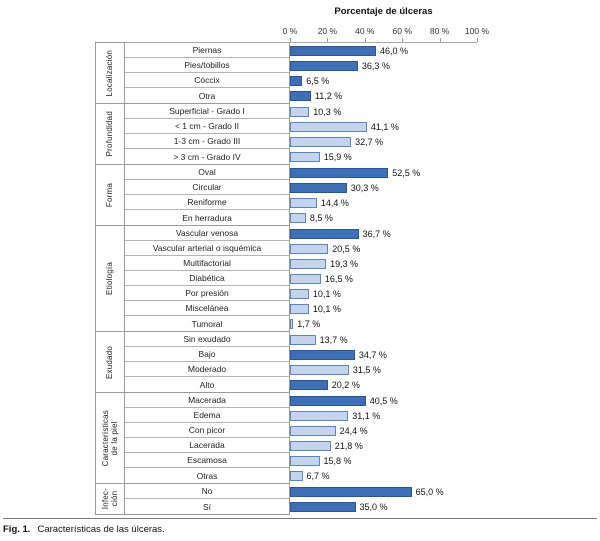 The image size is (600, 541). What do you see at coordinates (384, 126) in the screenshot?
I see `value-label: 41,1 %` at bounding box center [384, 126].